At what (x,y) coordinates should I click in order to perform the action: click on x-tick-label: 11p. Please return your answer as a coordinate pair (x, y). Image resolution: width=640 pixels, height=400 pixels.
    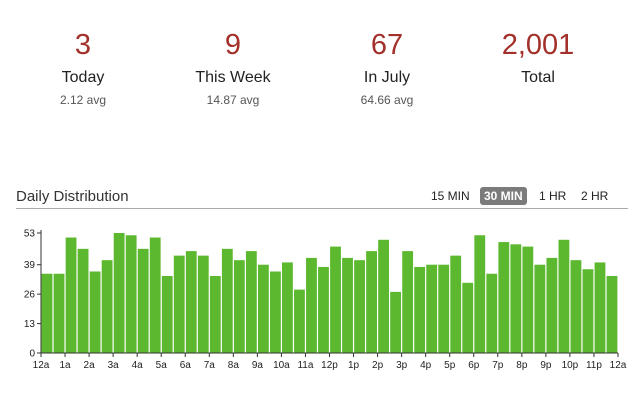
    Looking at the image, I should click on (594, 365).